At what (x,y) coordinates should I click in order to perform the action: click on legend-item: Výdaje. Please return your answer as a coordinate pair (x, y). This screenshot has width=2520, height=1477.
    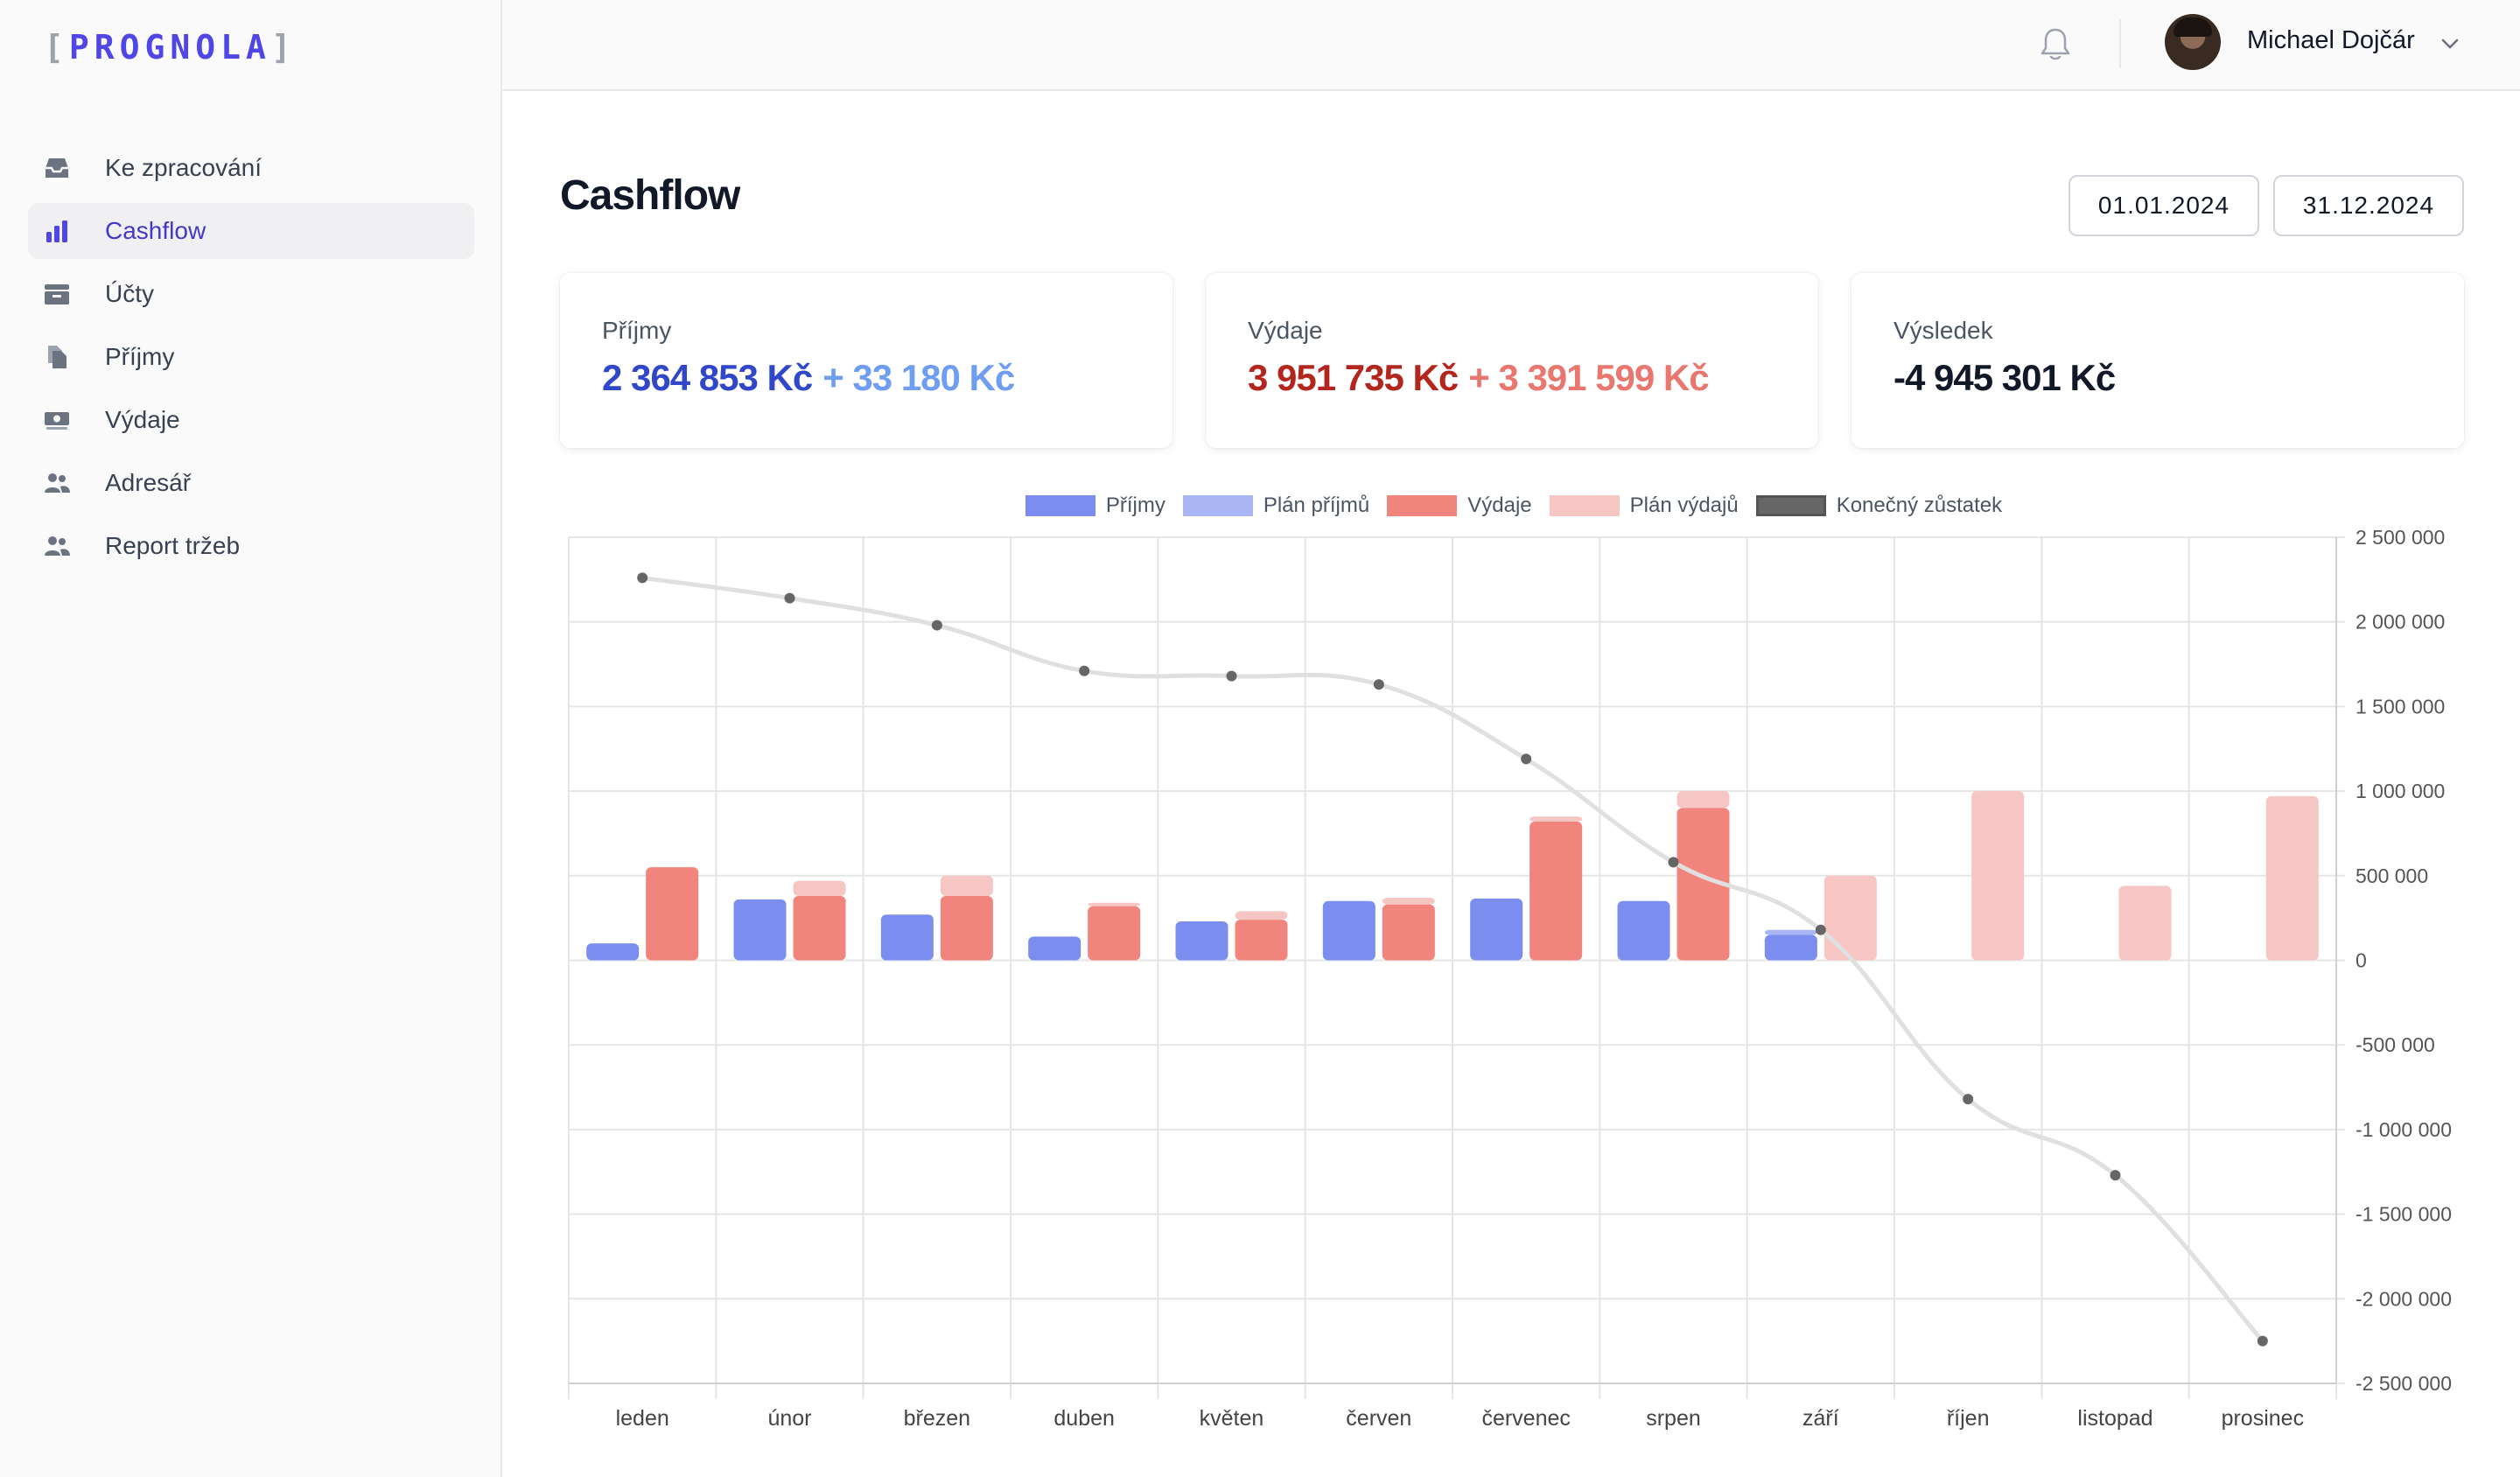
    Looking at the image, I should click on (1459, 506).